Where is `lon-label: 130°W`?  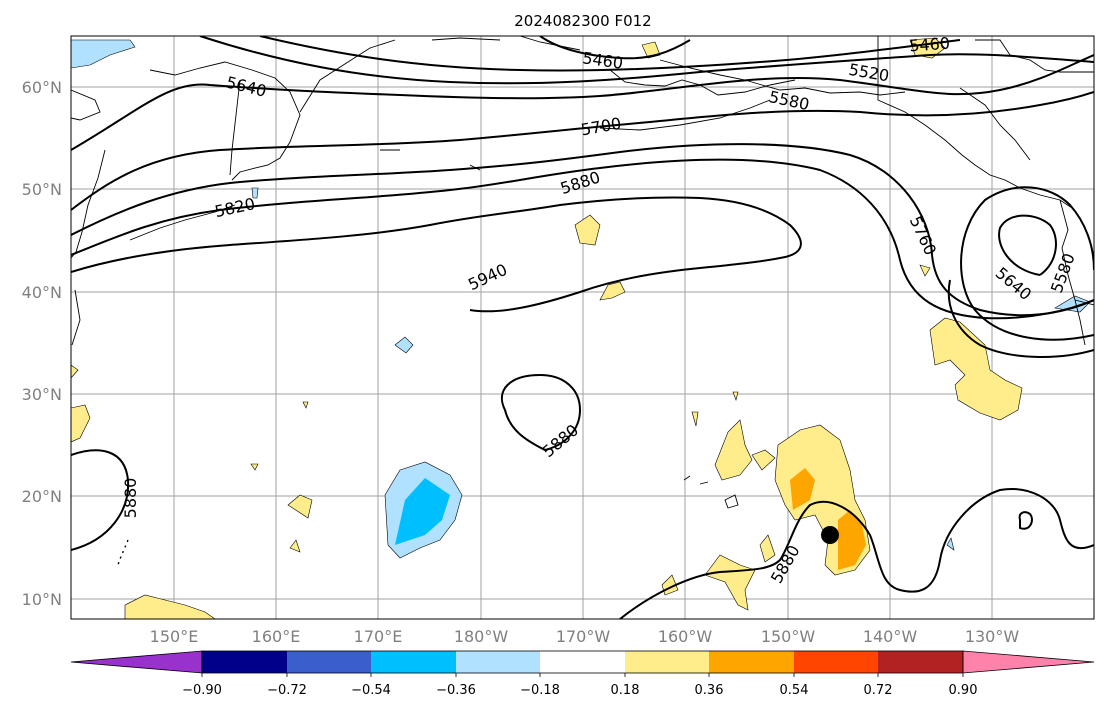
lon-label: 130°W is located at coordinates (992, 636).